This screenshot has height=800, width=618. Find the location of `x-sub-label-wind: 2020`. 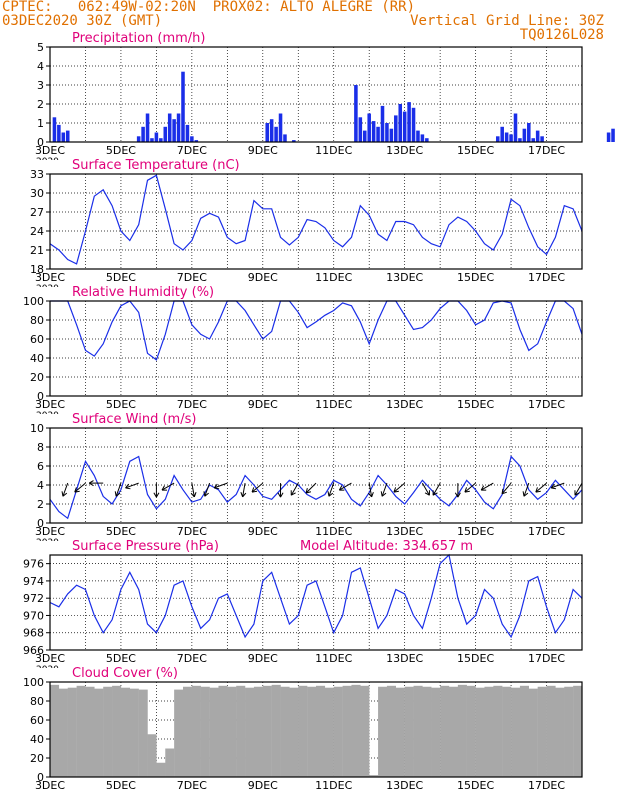

x-sub-label-wind: 2020 is located at coordinates (47, 543).